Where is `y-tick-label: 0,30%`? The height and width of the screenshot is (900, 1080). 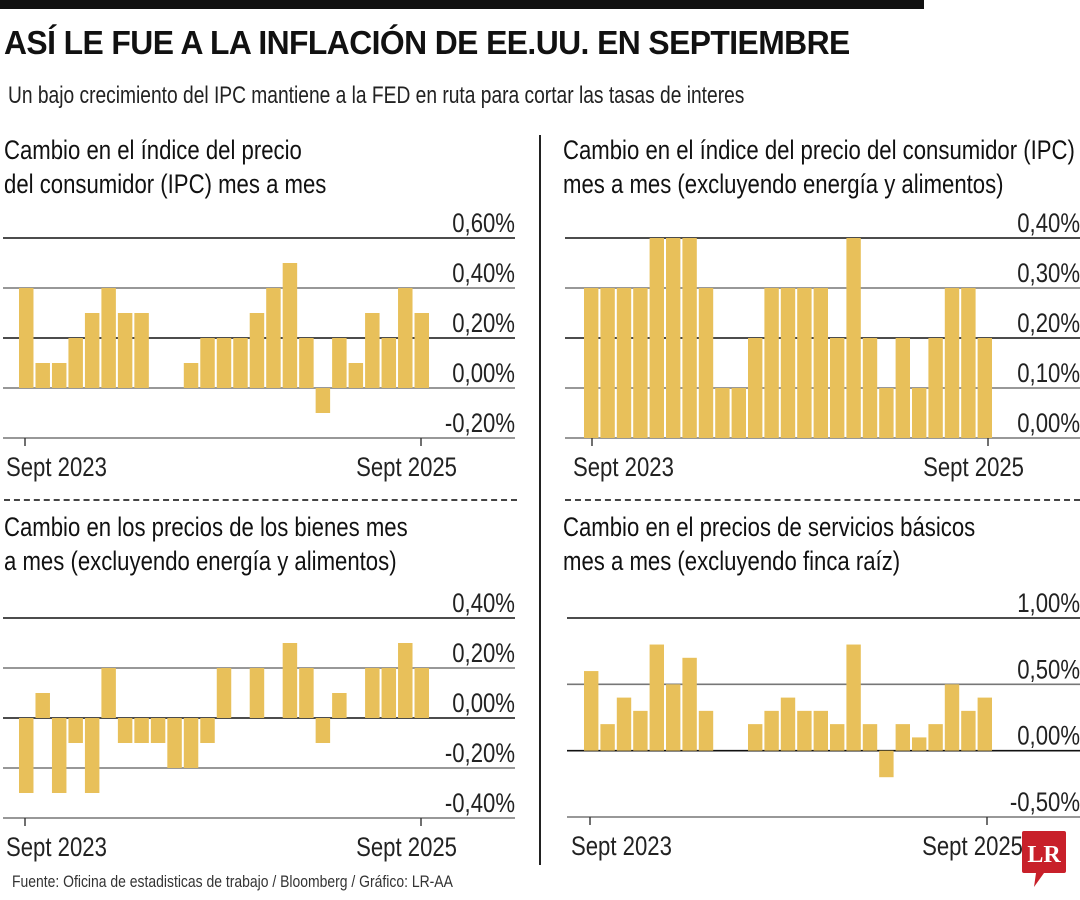
y-tick-label: 0,30% is located at coordinates (1048, 274).